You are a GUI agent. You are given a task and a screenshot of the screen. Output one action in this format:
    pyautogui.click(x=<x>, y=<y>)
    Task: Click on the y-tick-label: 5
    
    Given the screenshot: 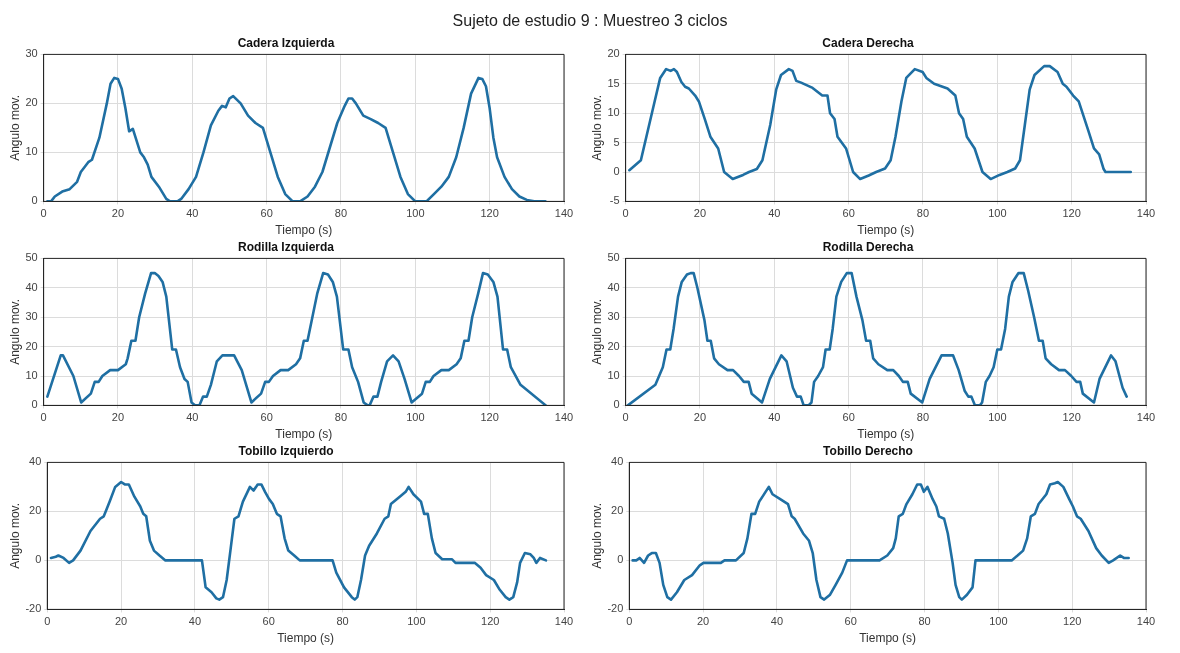 What is the action you would take?
    pyautogui.click(x=616, y=141)
    